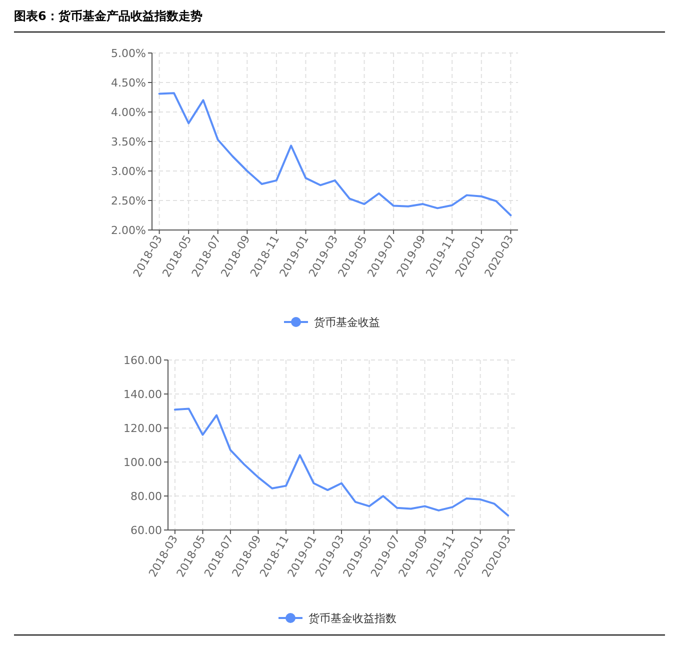 The height and width of the screenshot is (666, 684). What do you see at coordinates (352, 618) in the screenshot?
I see `legend-label: 货币基金收益指数` at bounding box center [352, 618].